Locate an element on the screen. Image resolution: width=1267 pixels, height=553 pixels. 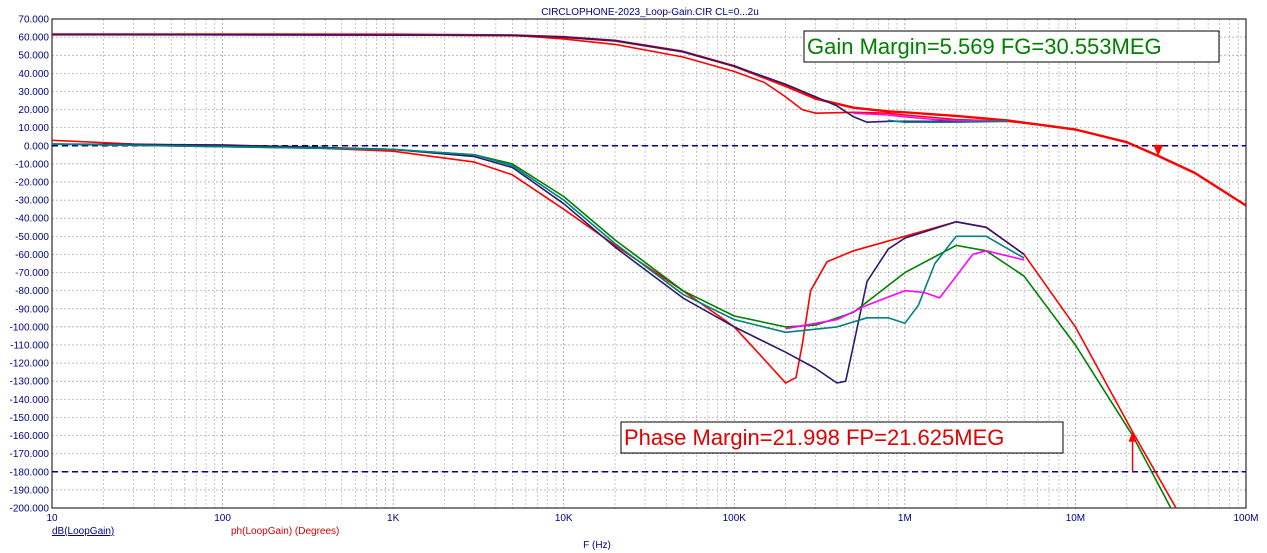
x-tick-label: 100 is located at coordinates (222, 518).